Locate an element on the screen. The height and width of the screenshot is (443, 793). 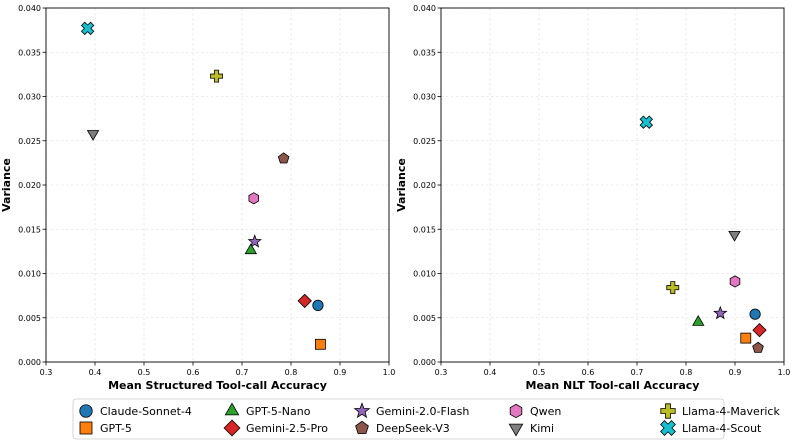
legend-label: Claude-Sonnet-4 is located at coordinates (146, 411).